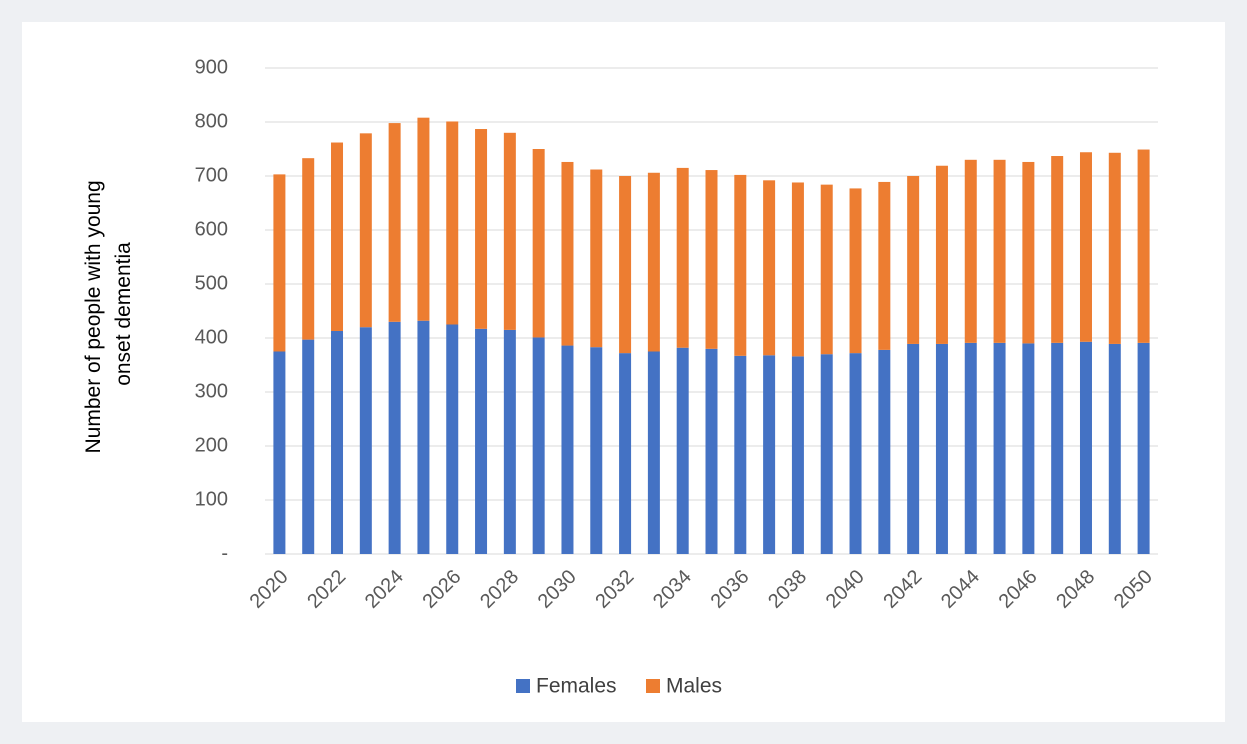 The width and height of the screenshot is (1247, 744). Describe the element at coordinates (576, 686) in the screenshot. I see `legend-label: Females` at that location.